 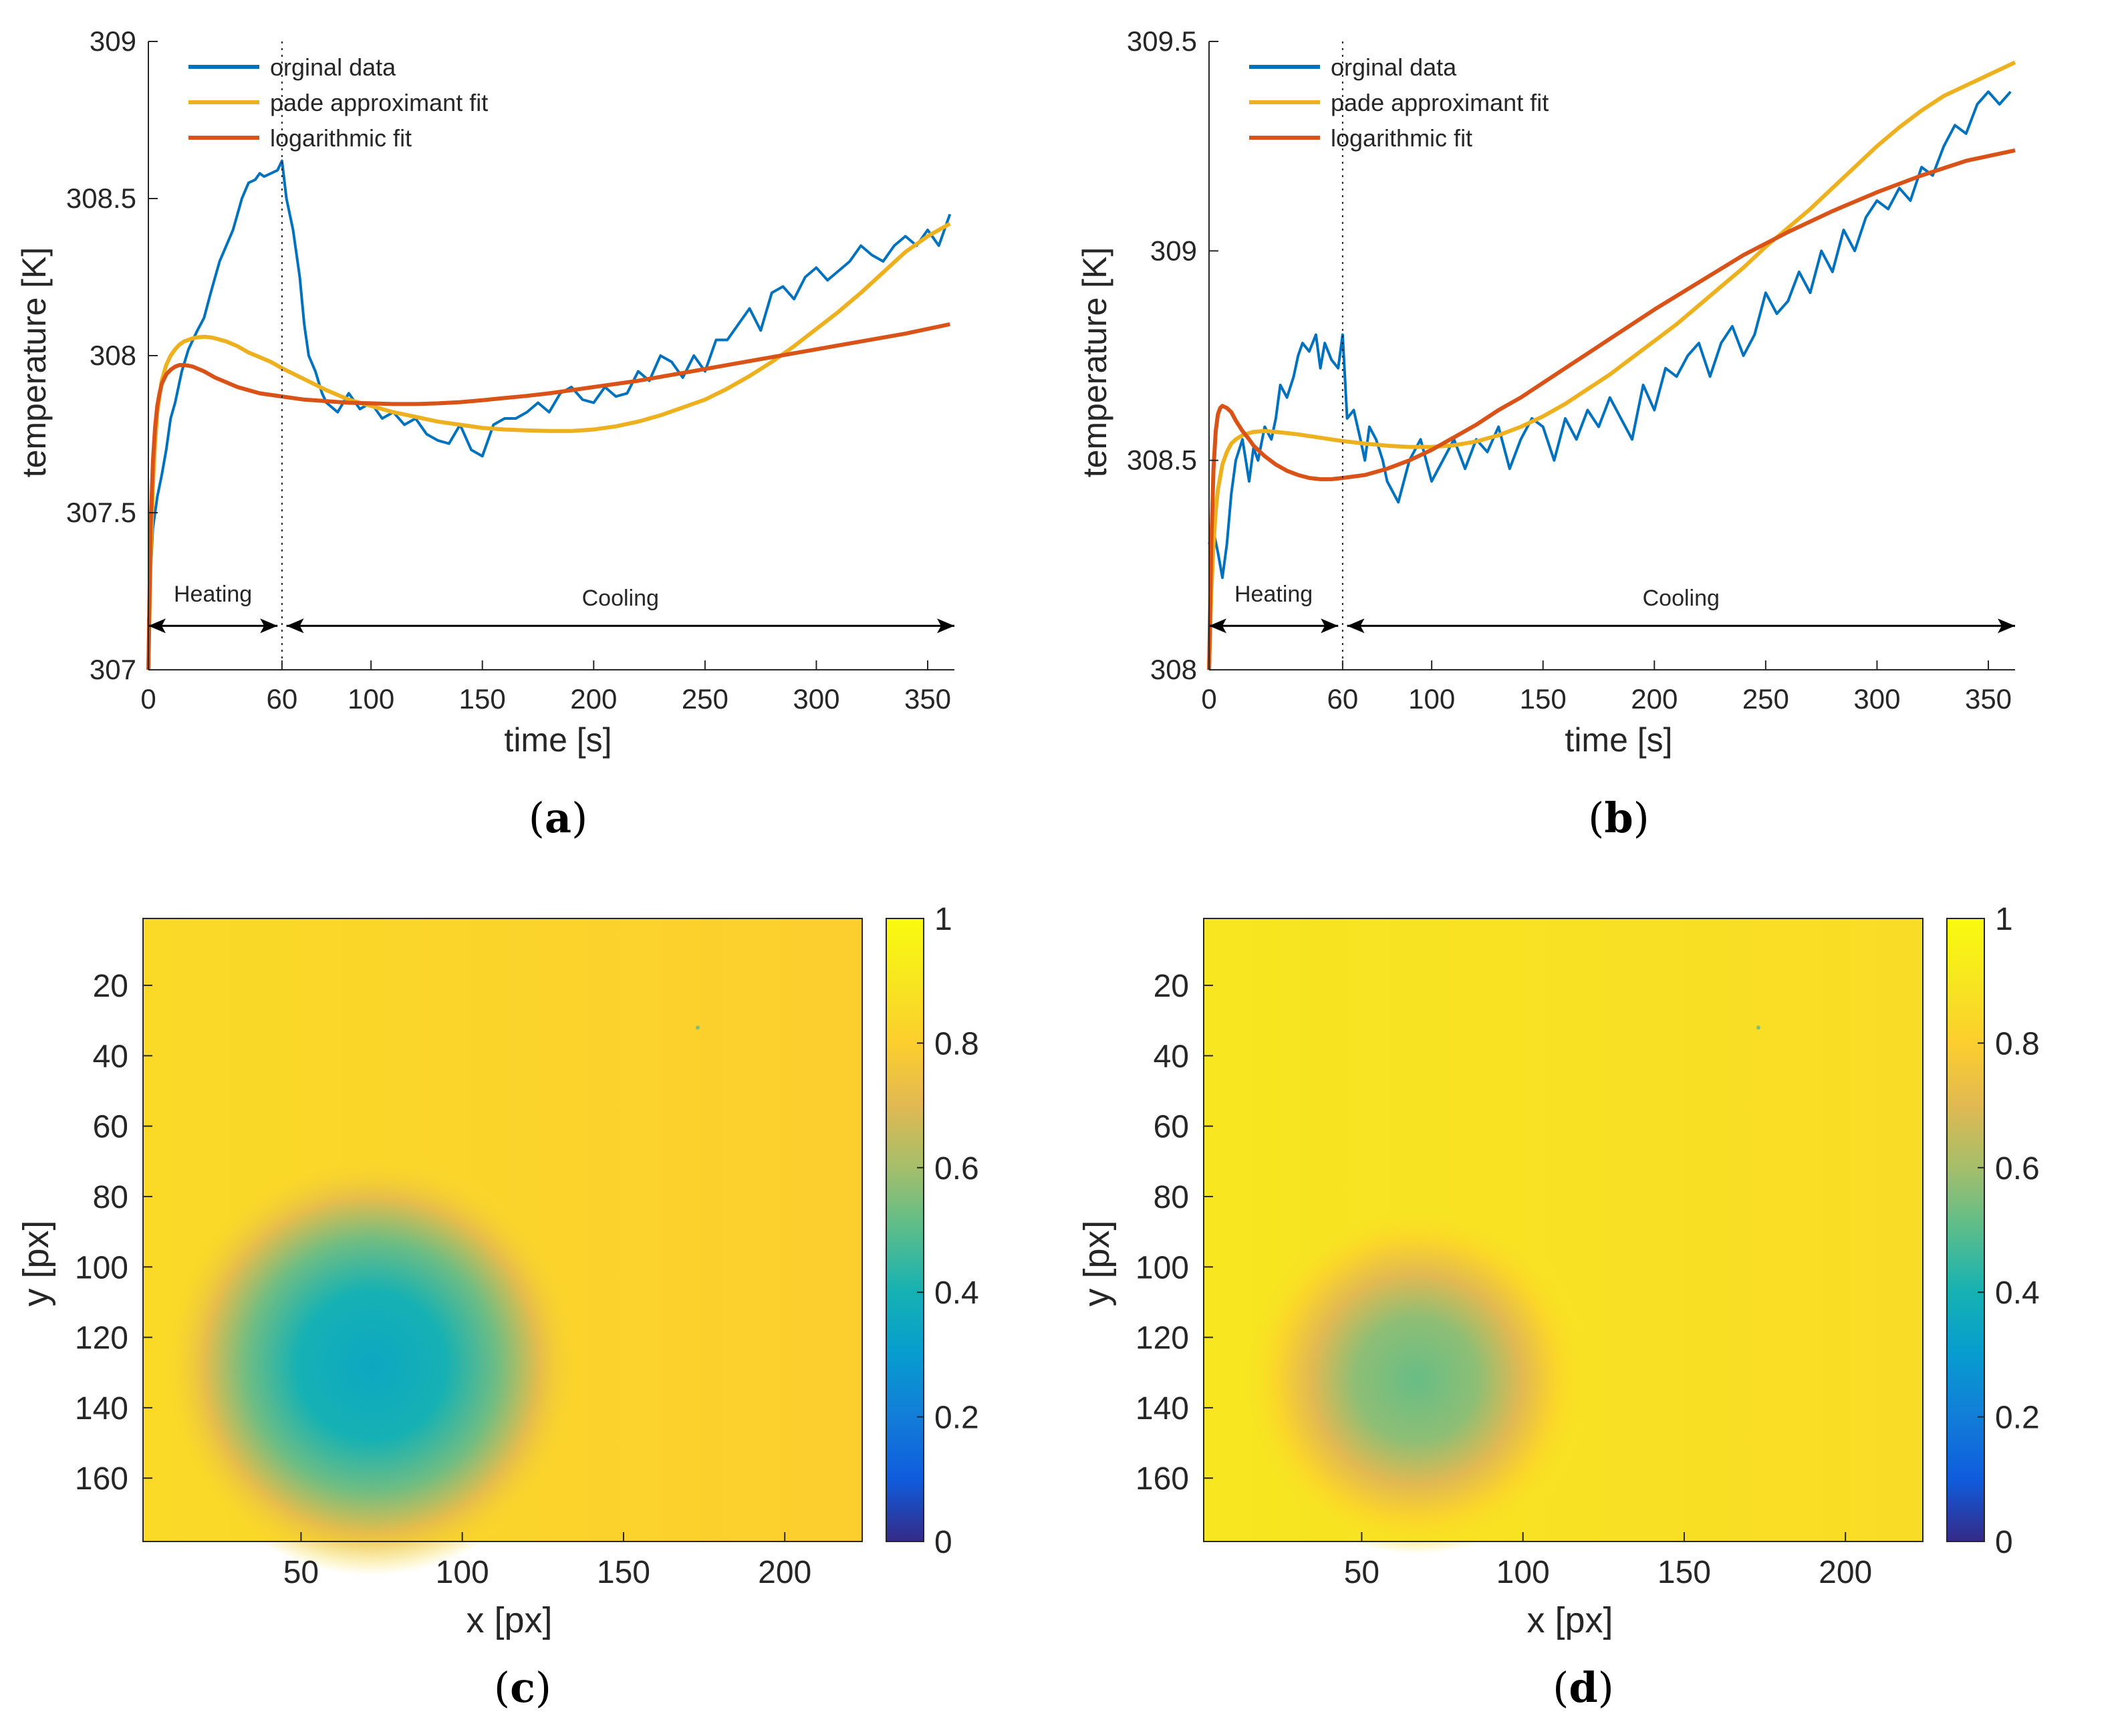 I want to click on caption-letter: b, so click(x=1619, y=817).